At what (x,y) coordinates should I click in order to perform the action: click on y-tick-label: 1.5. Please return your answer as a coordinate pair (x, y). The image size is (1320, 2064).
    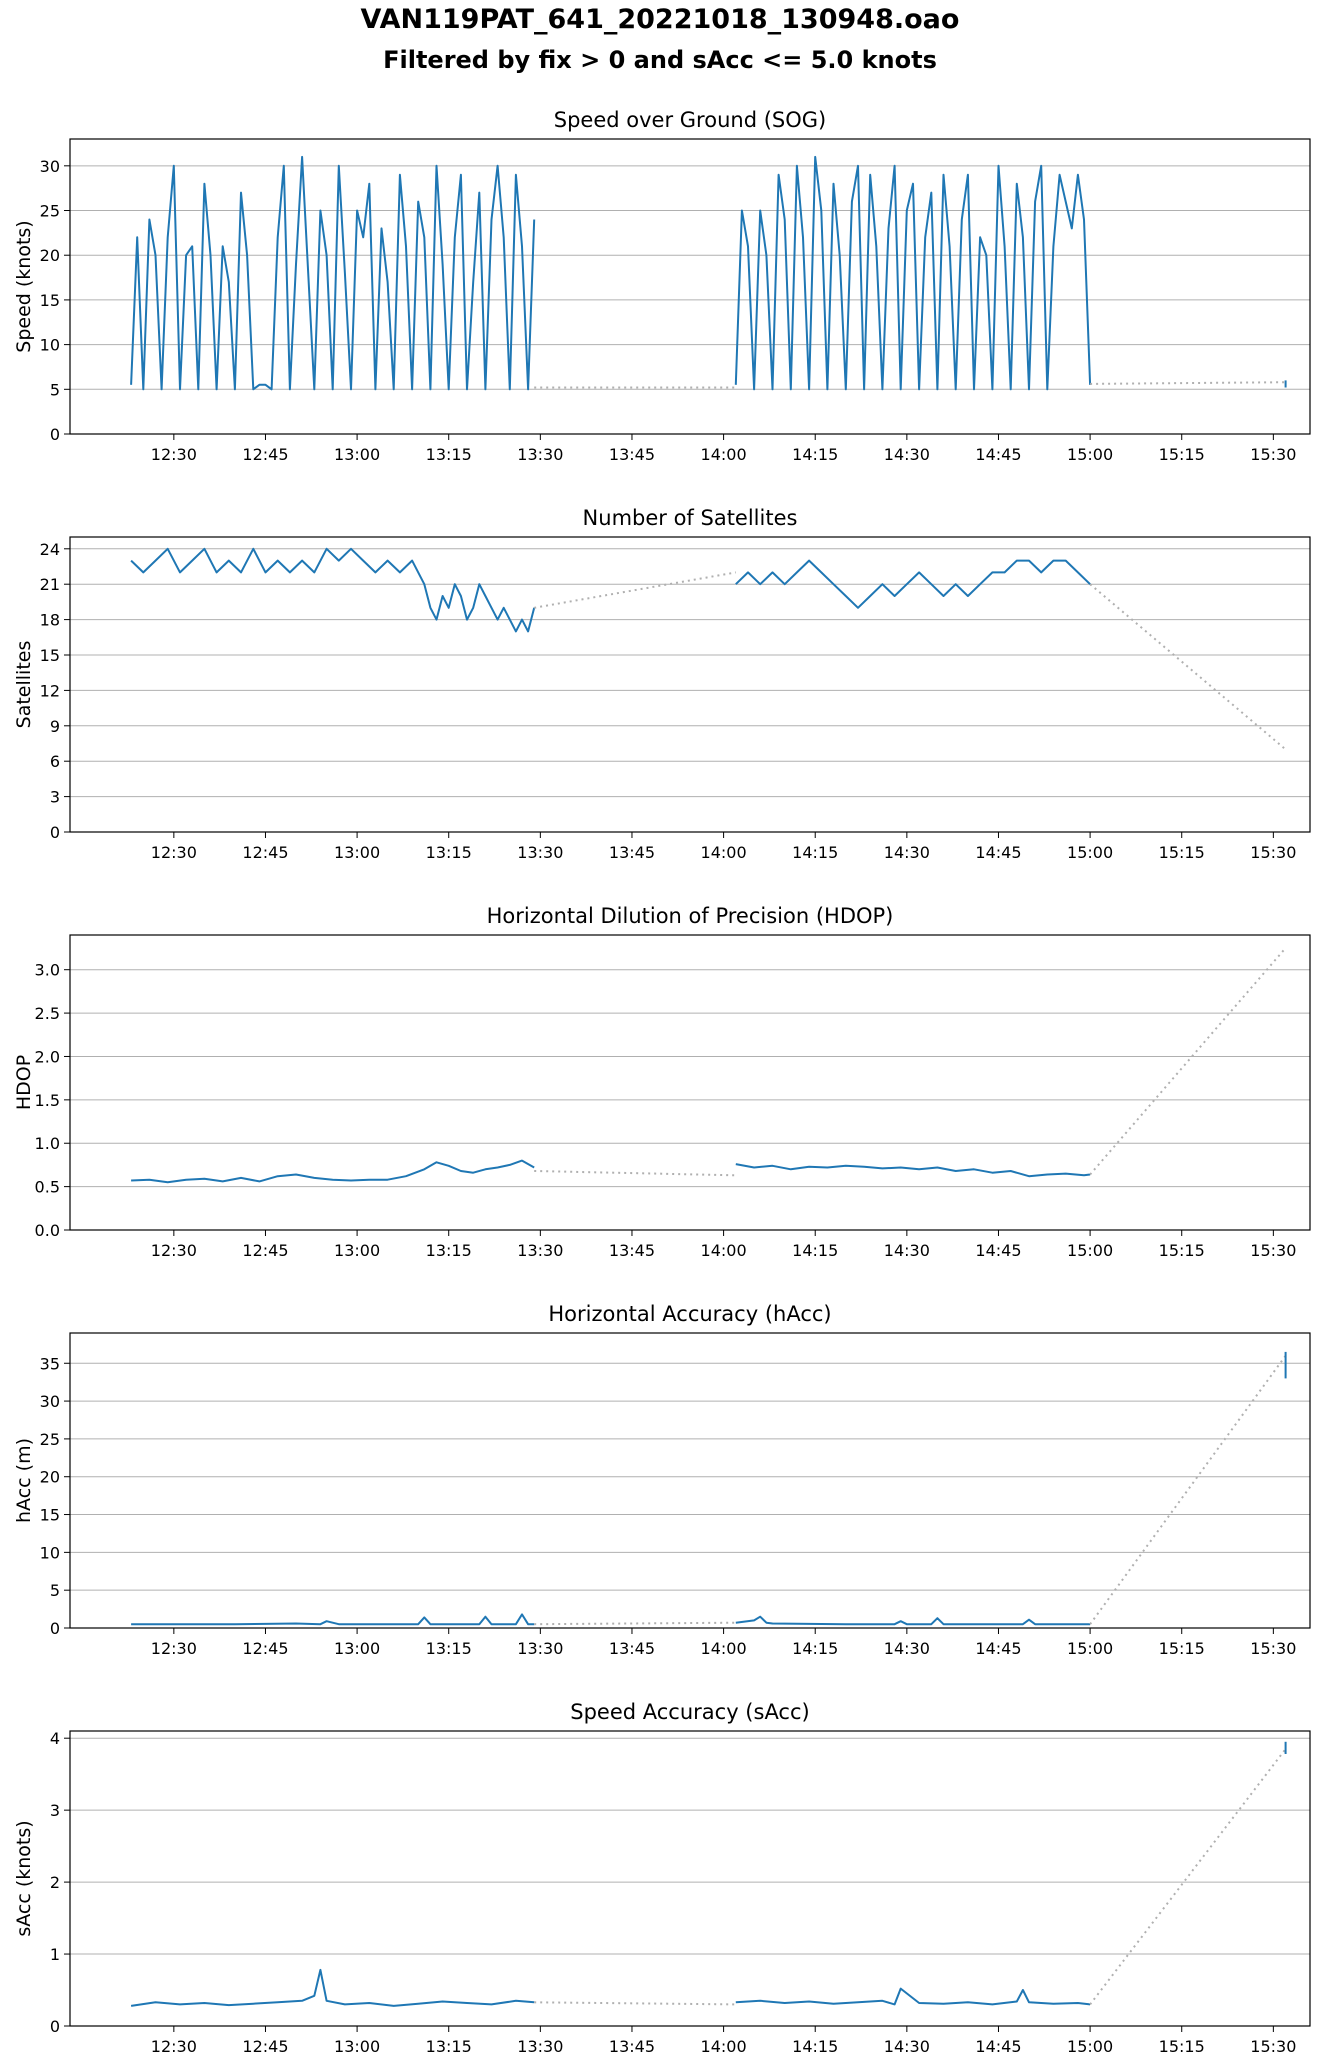
    Looking at the image, I should click on (47, 1100).